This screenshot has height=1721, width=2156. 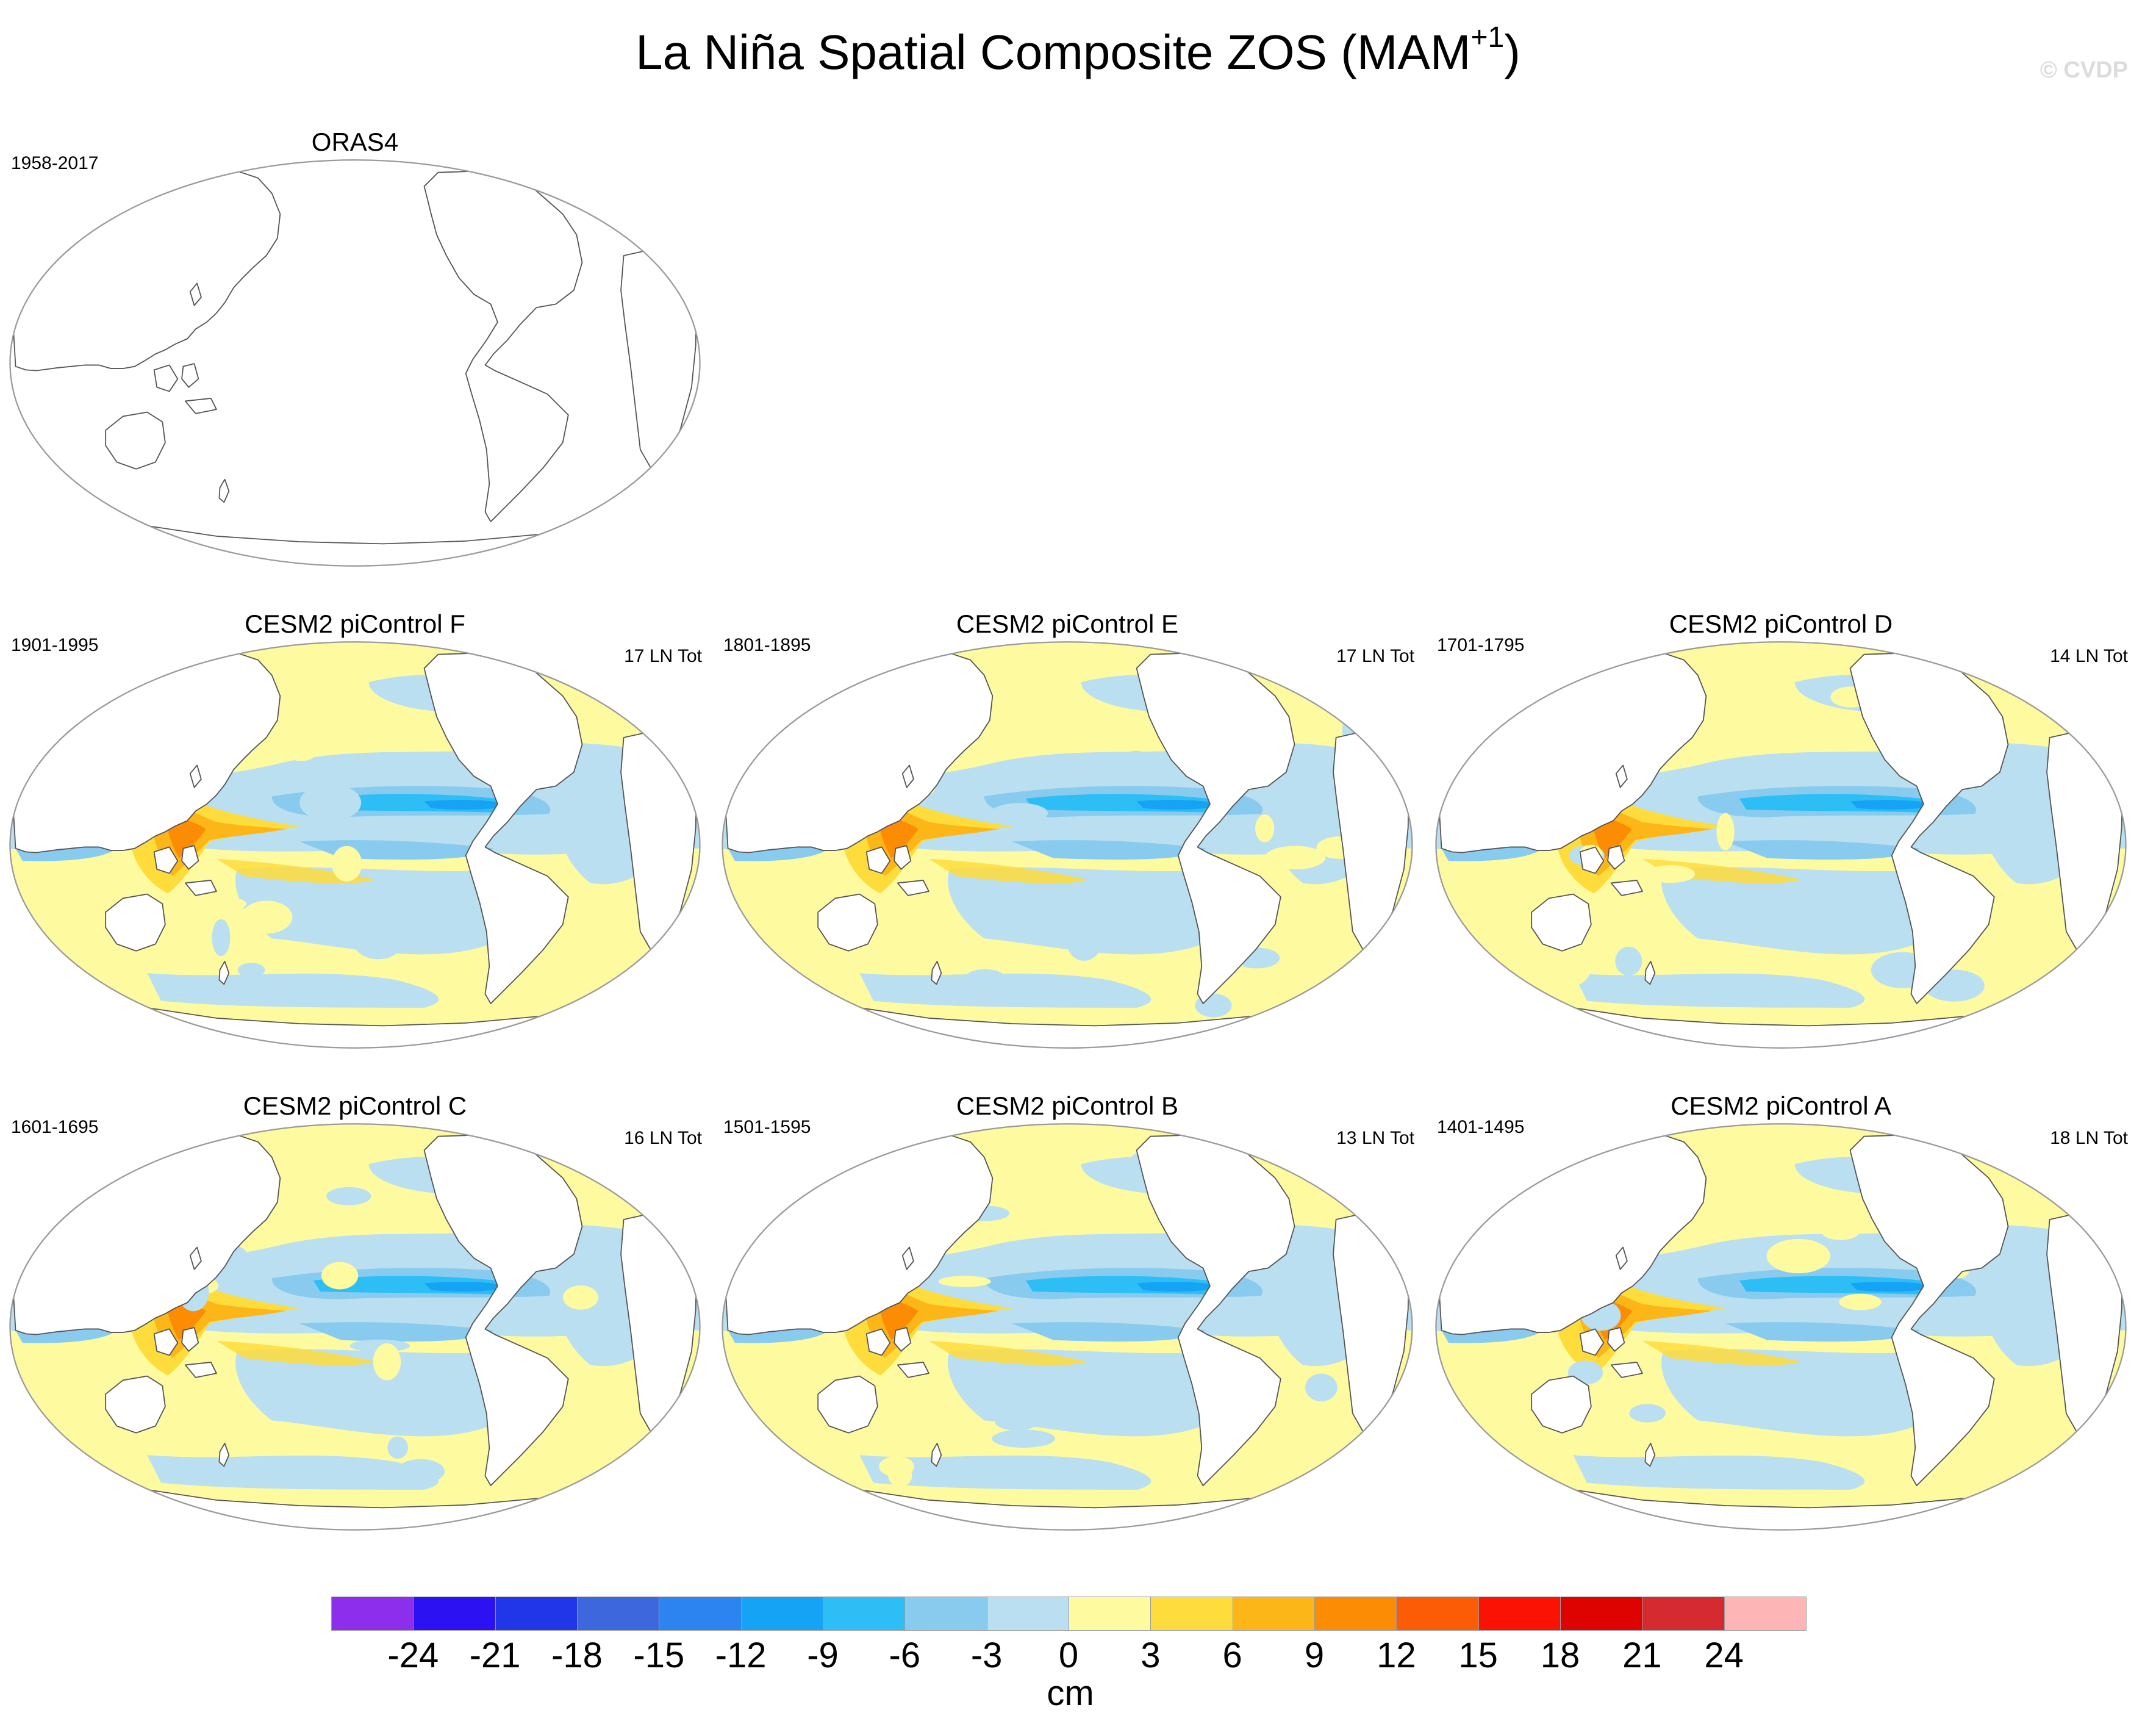 I want to click on colorbar-tick-label: -12, so click(x=741, y=1655).